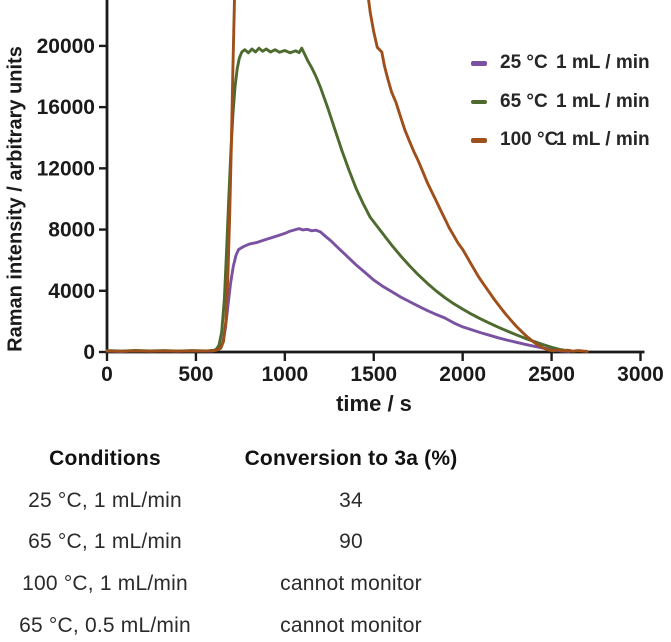 This screenshot has height=642, width=671. Describe the element at coordinates (105, 542) in the screenshot. I see `condition-cell: 65 °C, 1 mL/min` at that location.